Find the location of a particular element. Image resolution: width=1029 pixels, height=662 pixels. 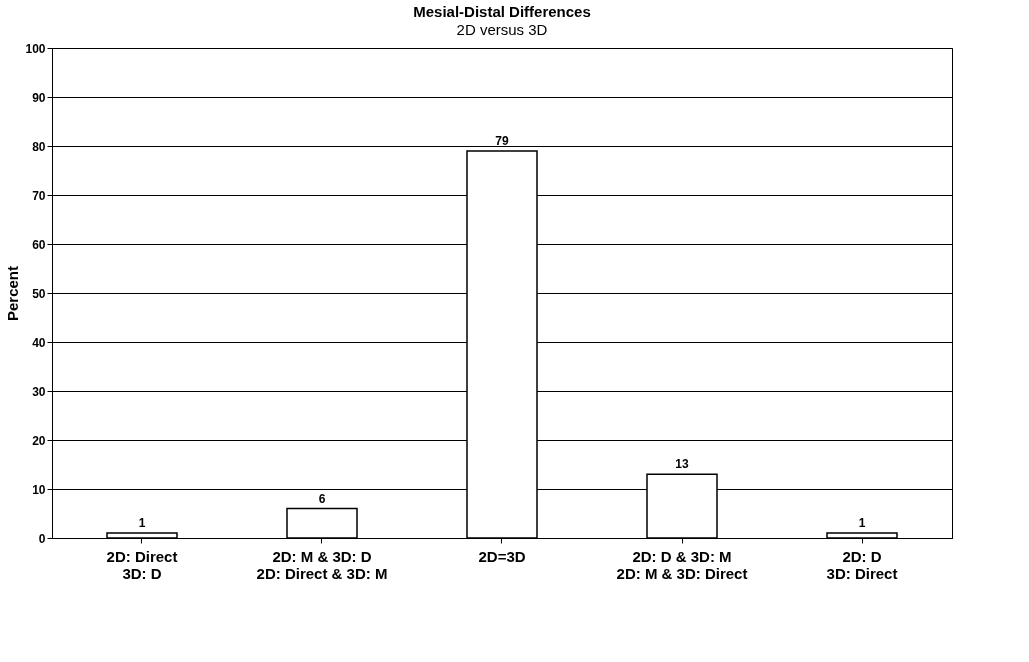

y-tick-label: 80 is located at coordinates (39, 146).